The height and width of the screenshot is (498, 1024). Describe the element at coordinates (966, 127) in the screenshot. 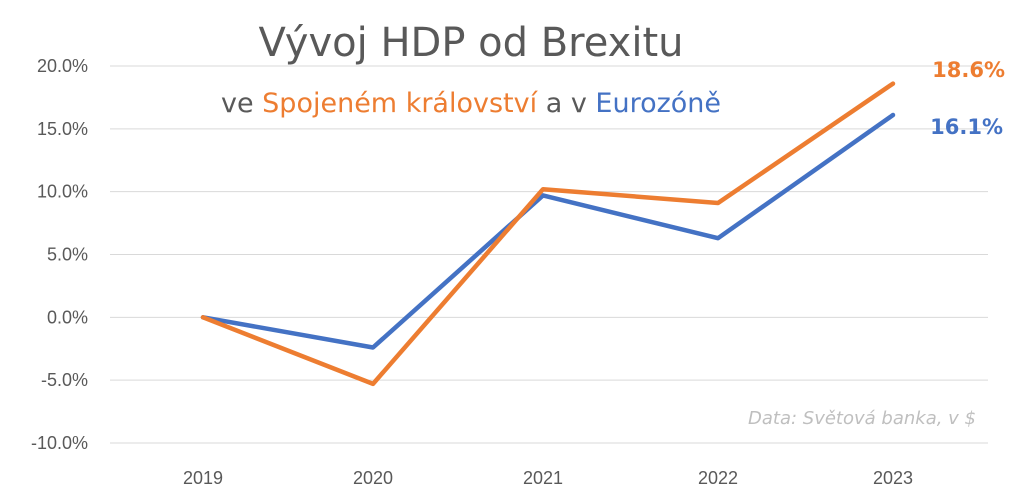

I see `end-label-eurozone: 16.1%` at that location.